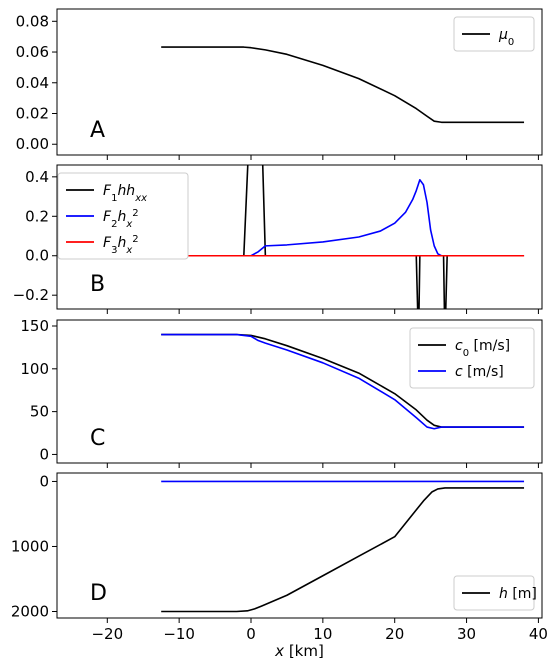 The width and height of the screenshot is (550, 661). What do you see at coordinates (343, 381) in the screenshot?
I see `series-line-c-m-s-` at bounding box center [343, 381].